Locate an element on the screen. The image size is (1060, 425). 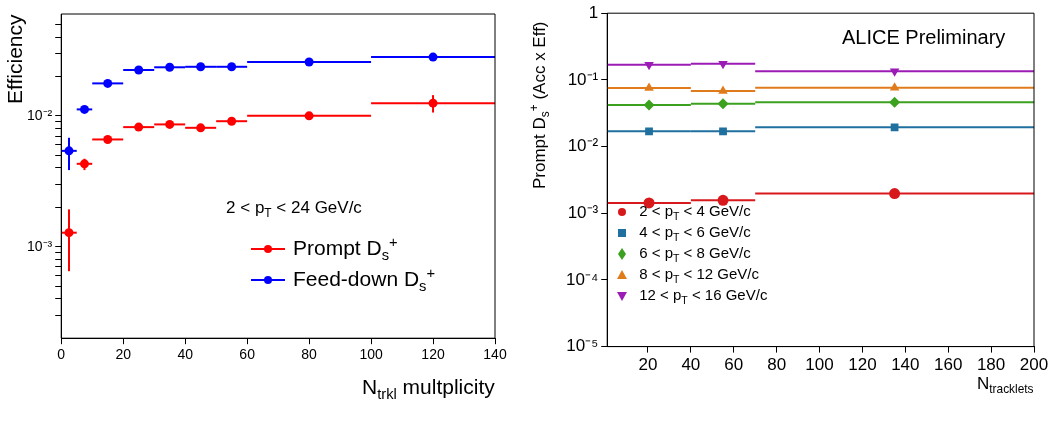
legend-label: 12 < p$_{T}$ < 16 GeV/c is located at coordinates (703, 295).